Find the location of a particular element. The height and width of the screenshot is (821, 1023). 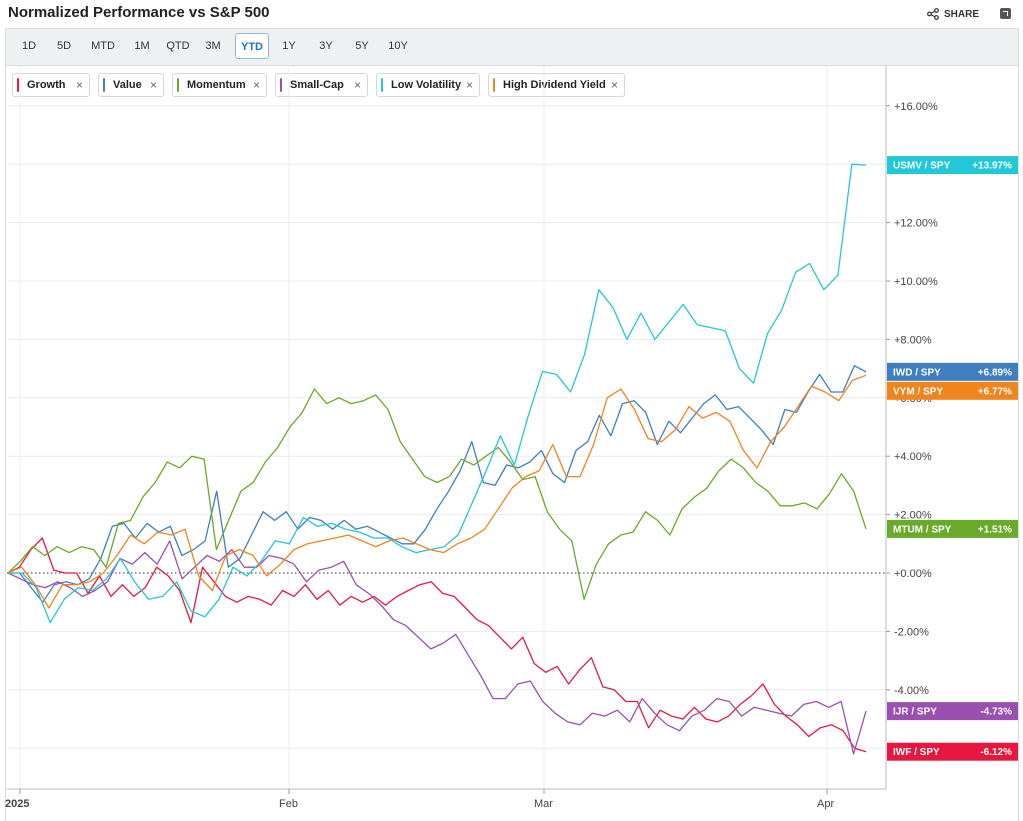

range-button-qtd: QTD is located at coordinates (178, 46).